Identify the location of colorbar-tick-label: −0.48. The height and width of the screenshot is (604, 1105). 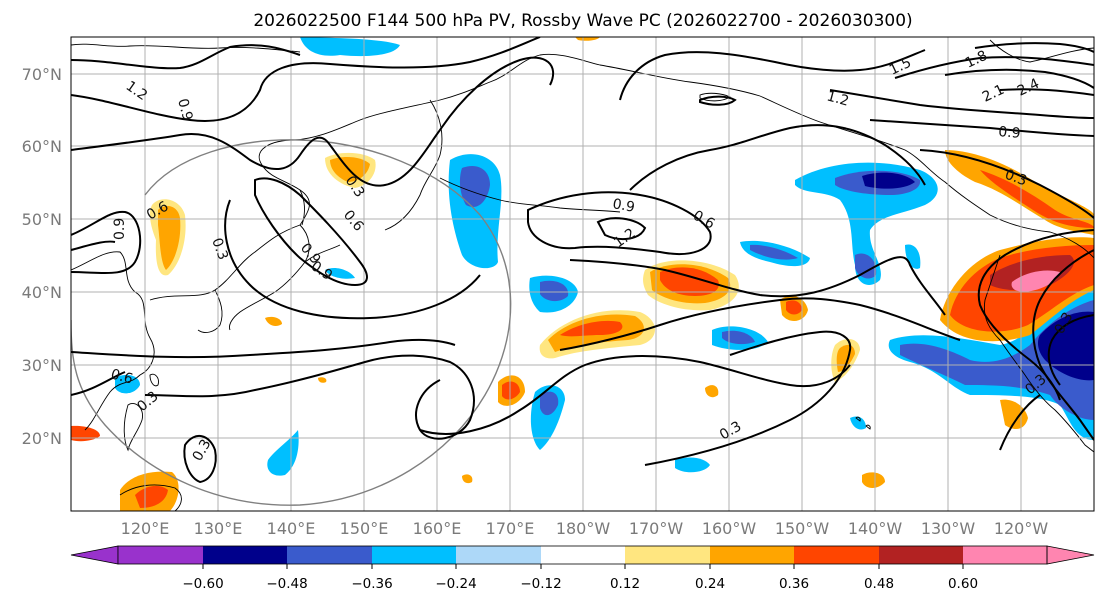
(286, 584).